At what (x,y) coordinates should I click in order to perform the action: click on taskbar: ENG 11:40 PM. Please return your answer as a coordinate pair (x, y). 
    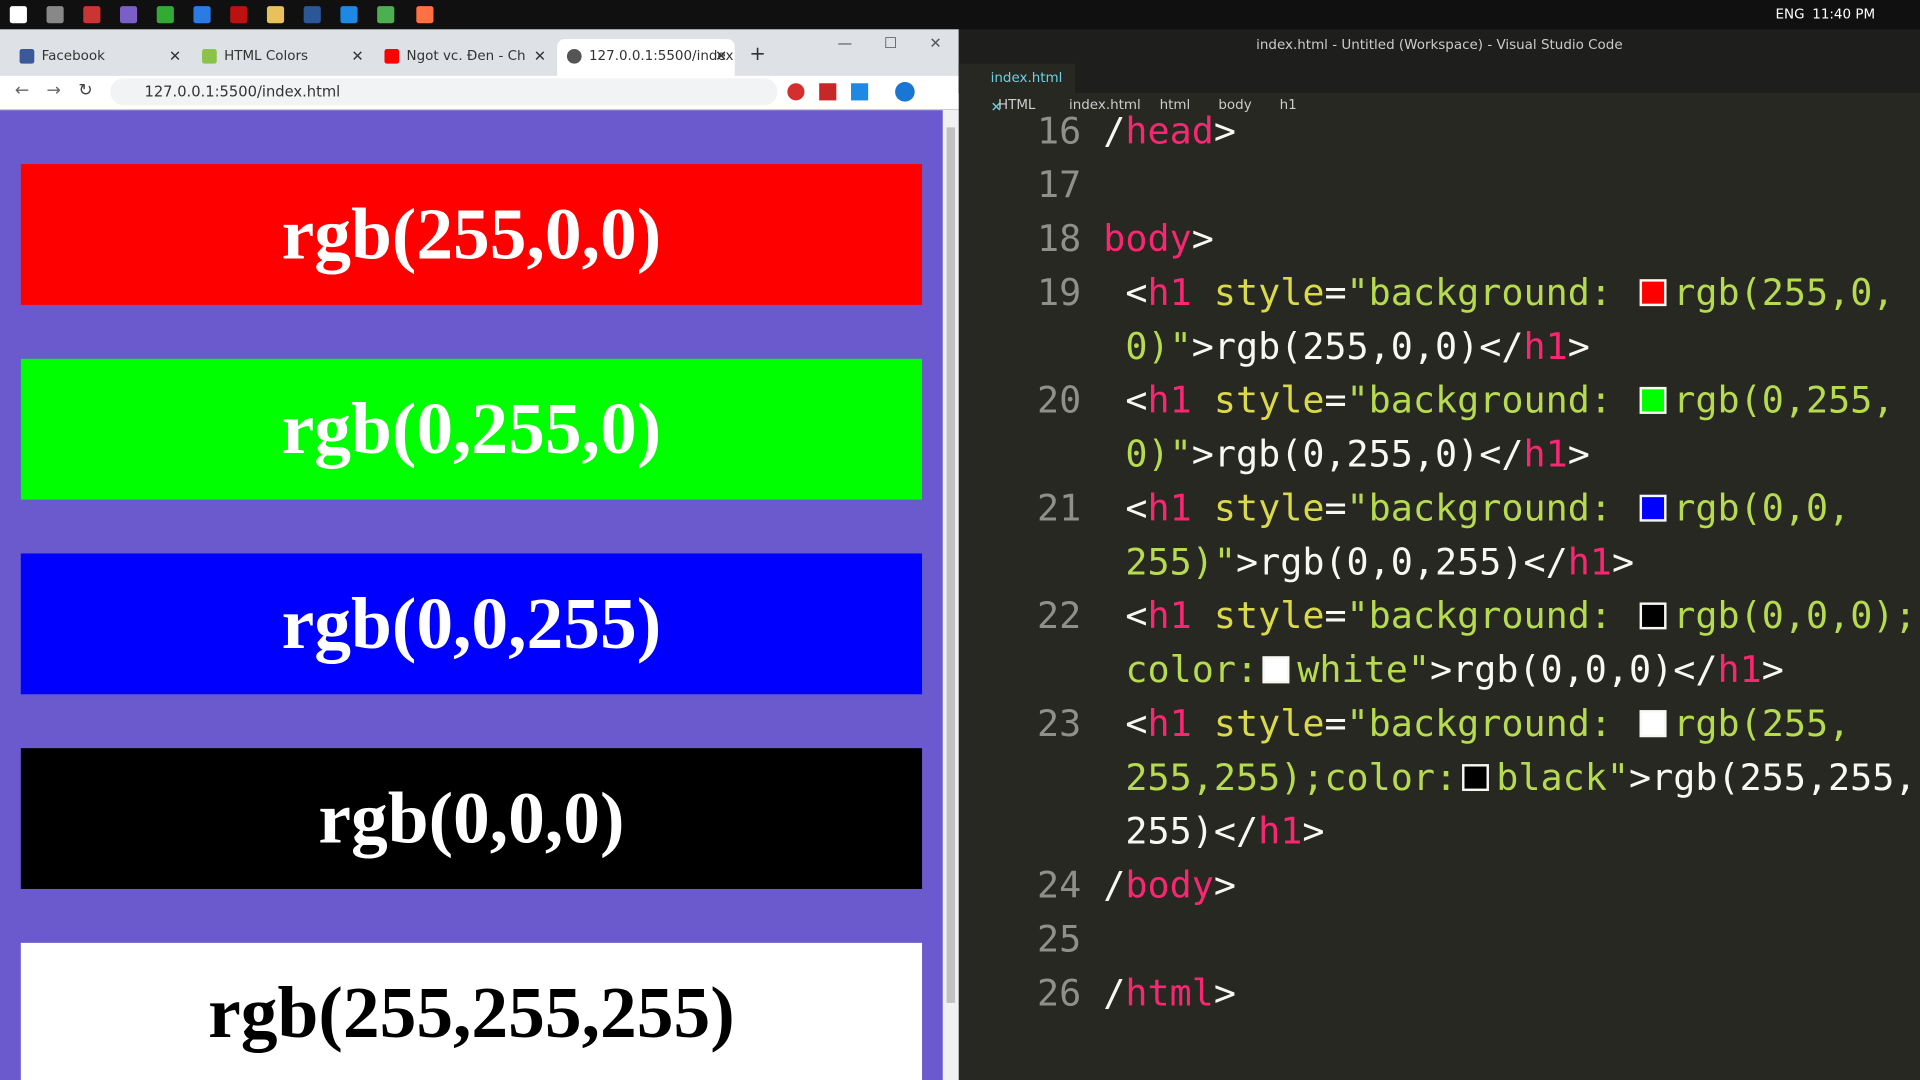
    Looking at the image, I should click on (960, 15).